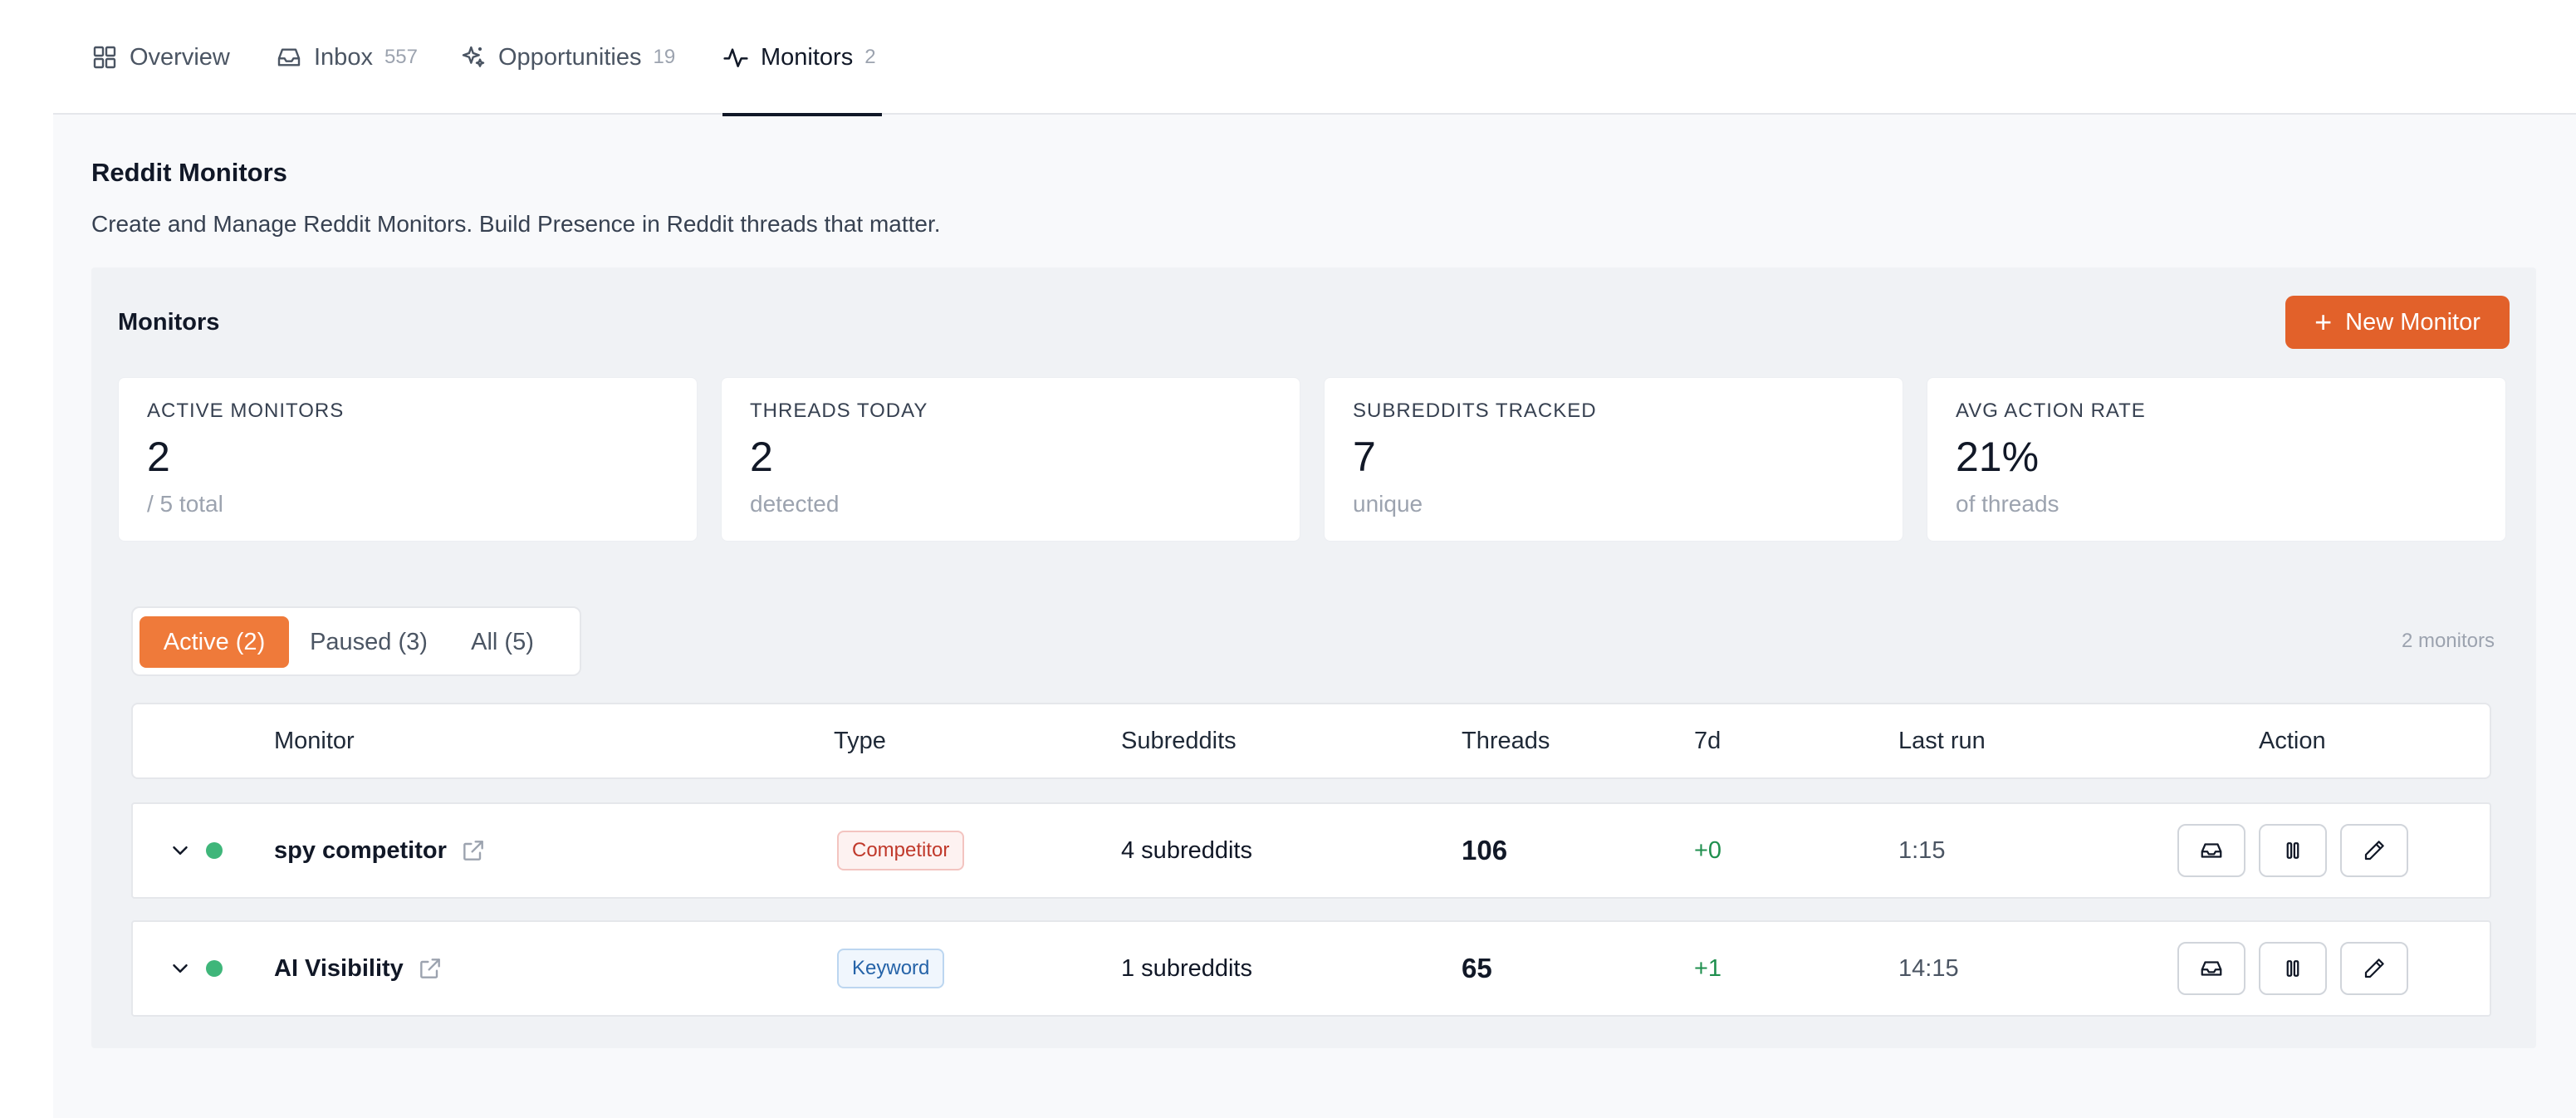 Image resolution: width=2576 pixels, height=1118 pixels. I want to click on tab-monitors: Monitors 2, so click(802, 58).